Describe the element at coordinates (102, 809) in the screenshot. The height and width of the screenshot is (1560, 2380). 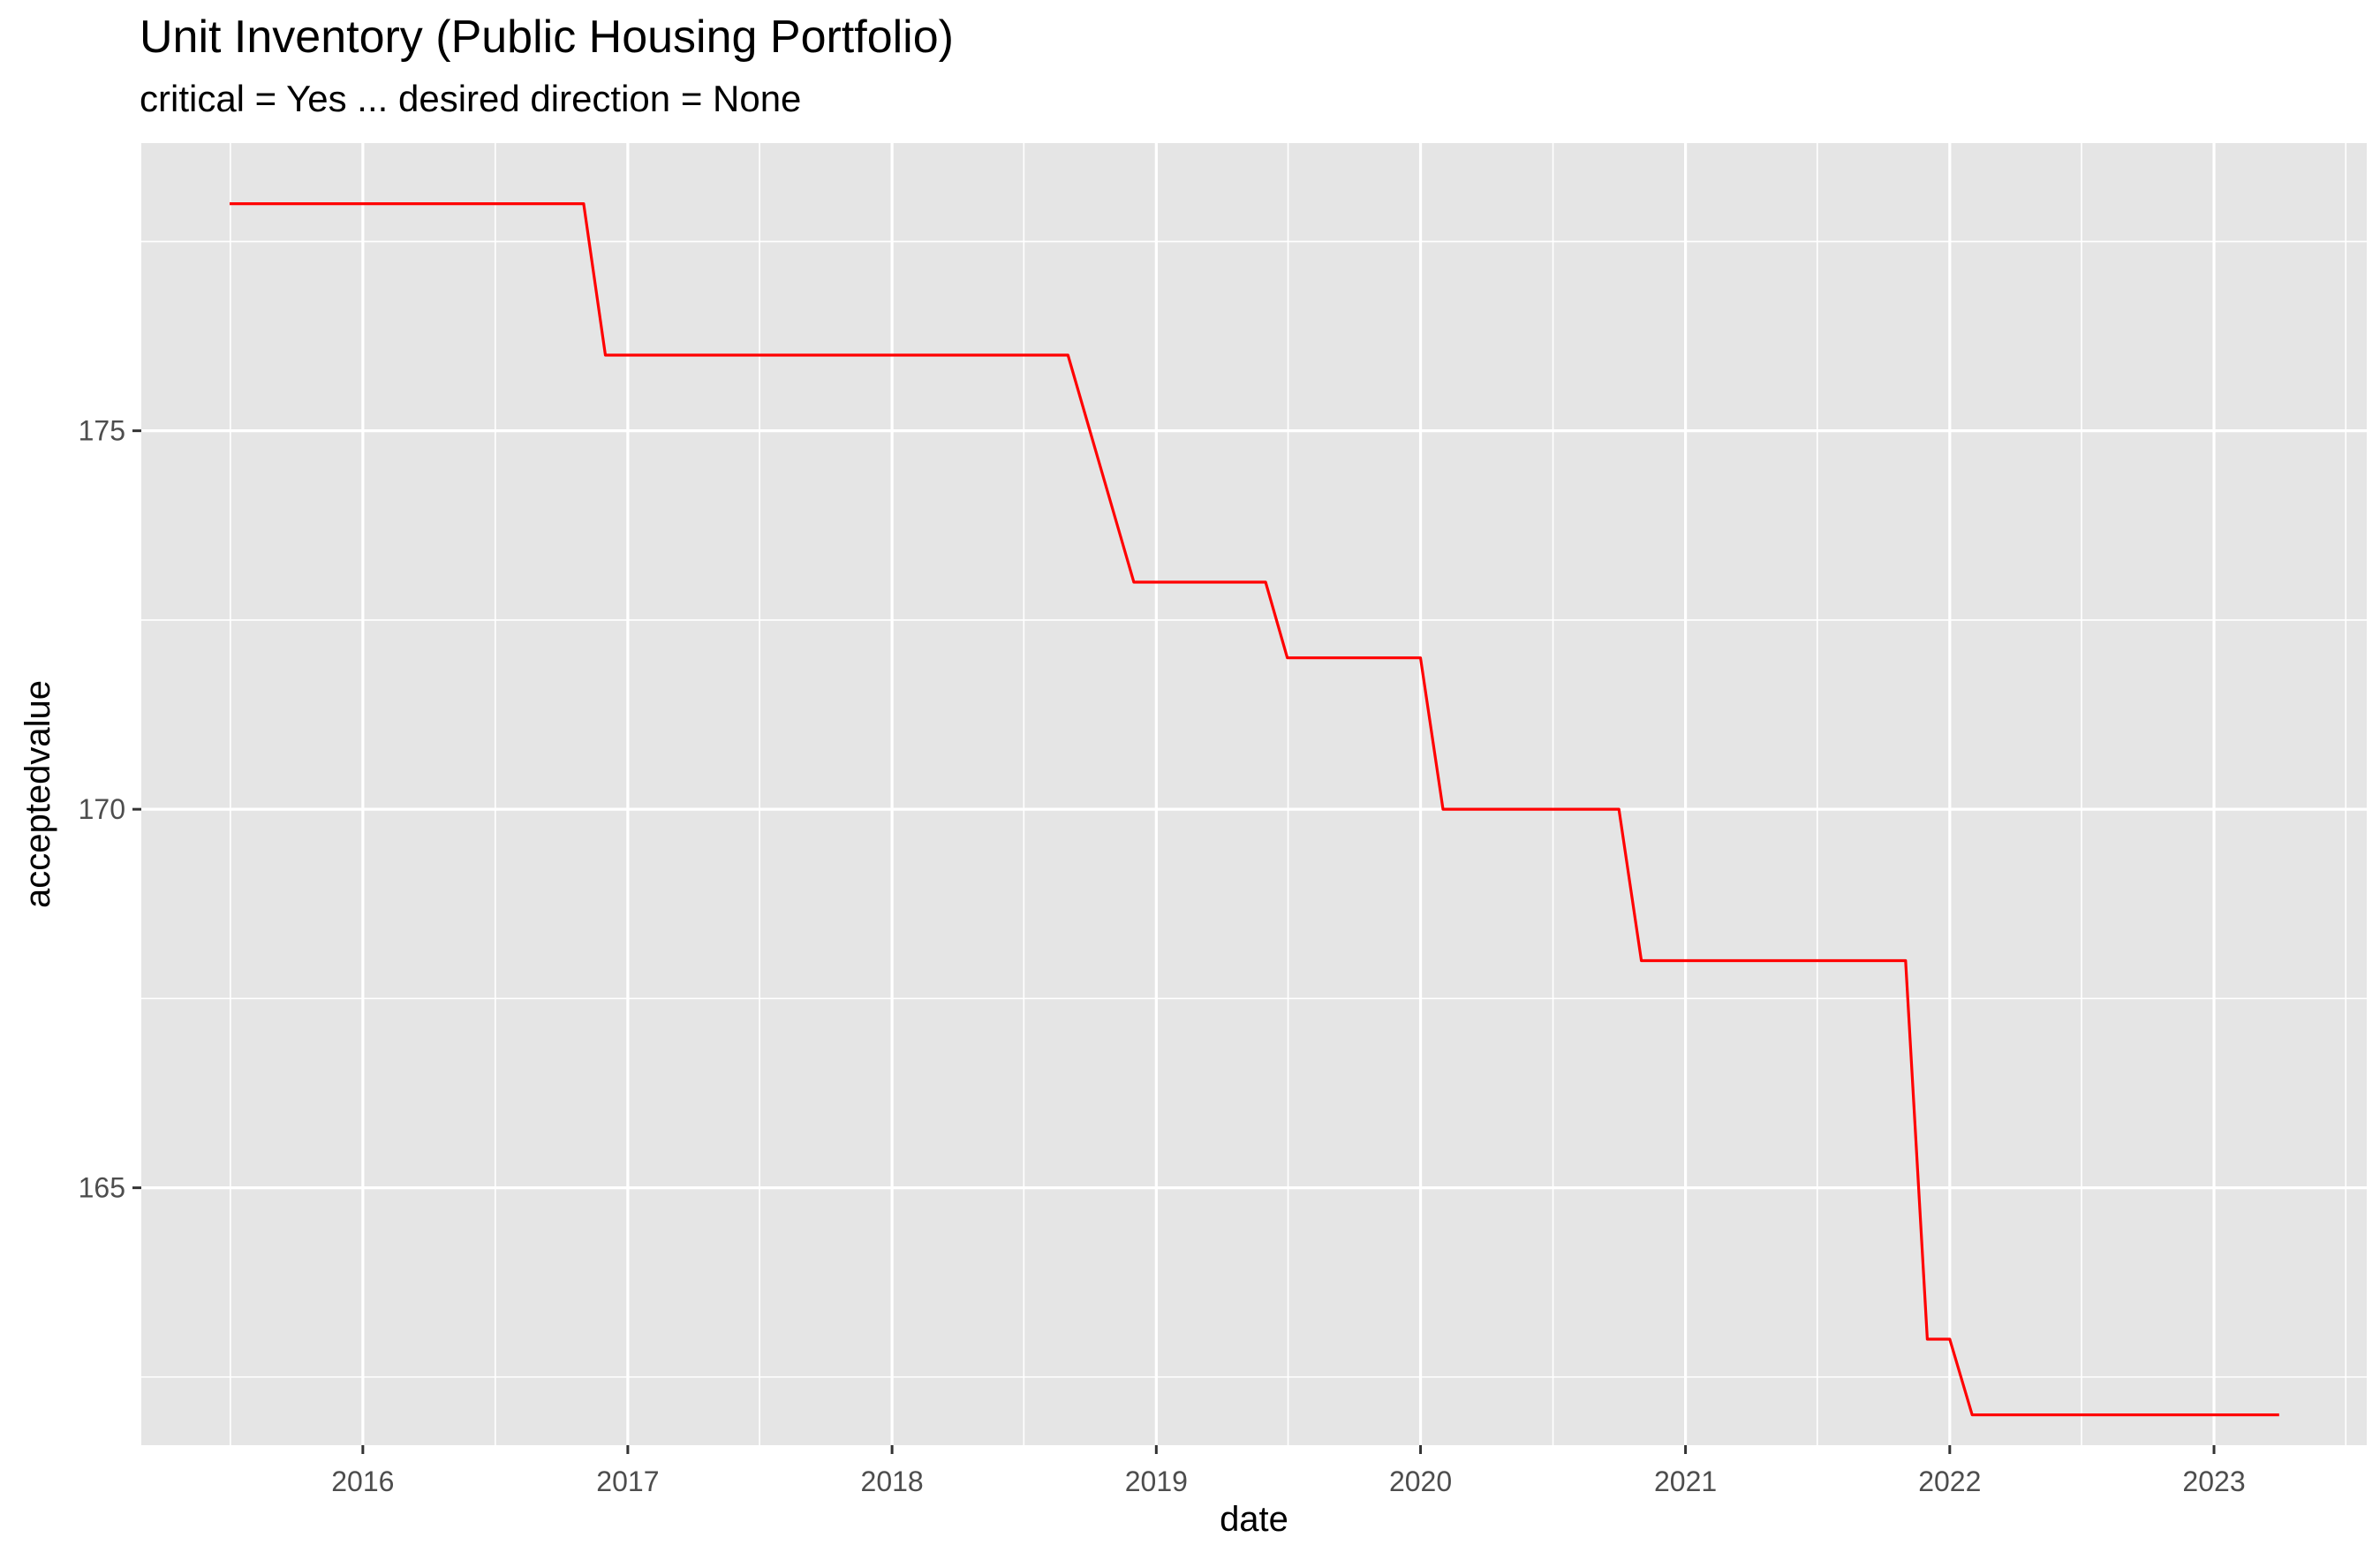
I see `y-tick-label: 170` at that location.